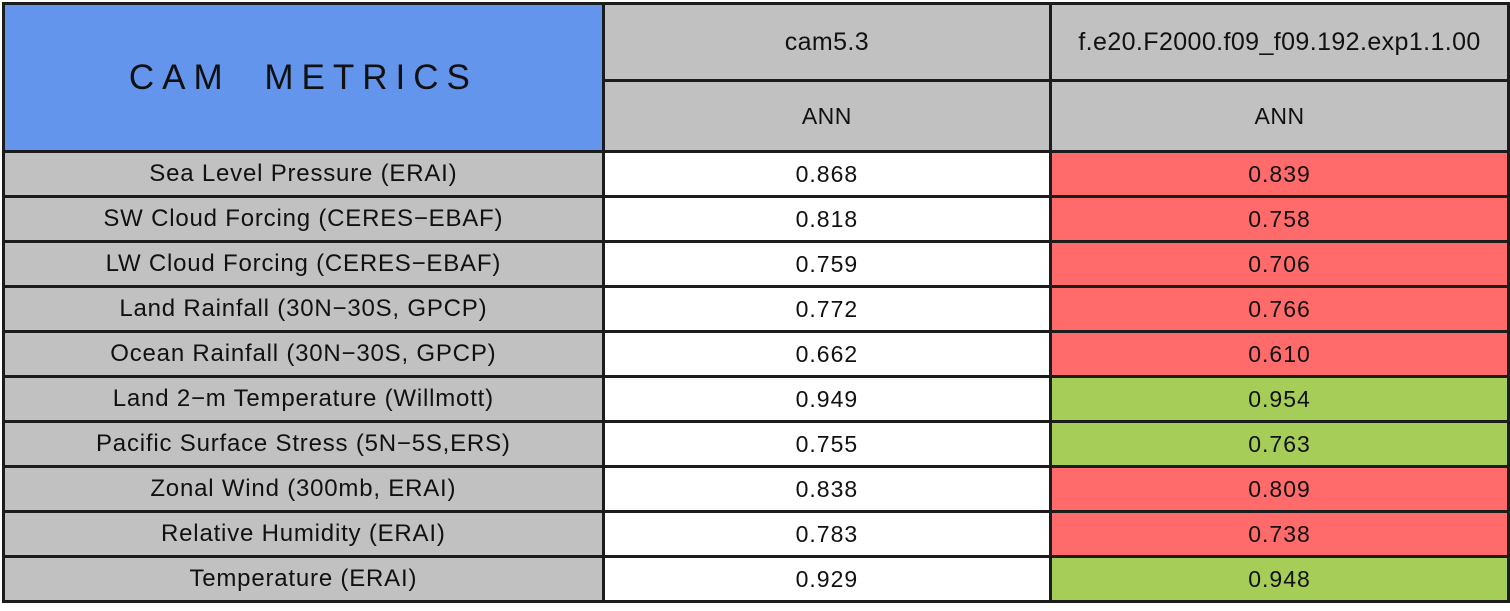  Describe the element at coordinates (1279, 399) in the screenshot. I see `experiment-value: 0.954` at that location.